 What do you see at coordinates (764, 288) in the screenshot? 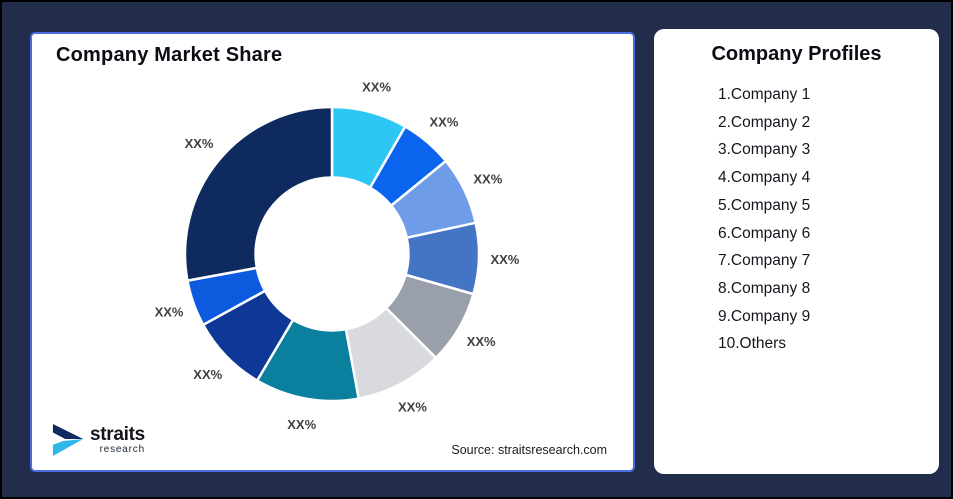
I see `profile-list-item: 8.Company 8` at bounding box center [764, 288].